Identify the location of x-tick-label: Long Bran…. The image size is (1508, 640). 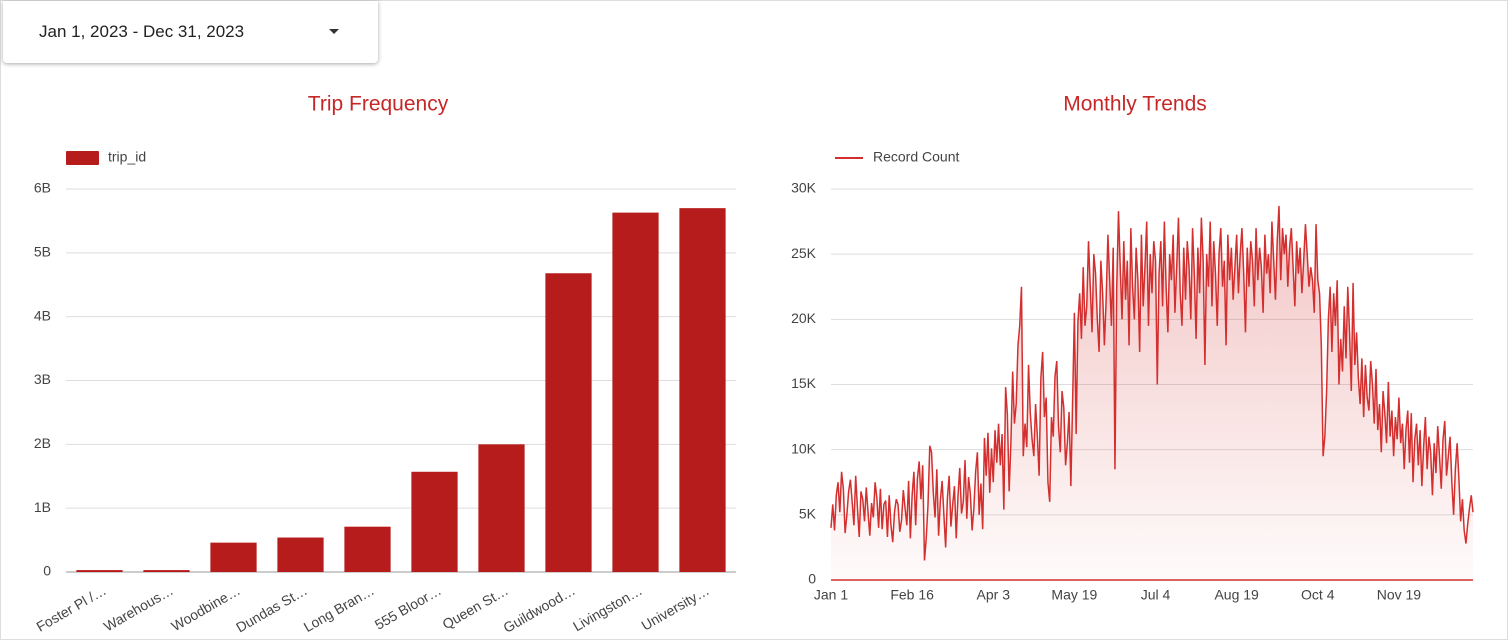
(339, 608).